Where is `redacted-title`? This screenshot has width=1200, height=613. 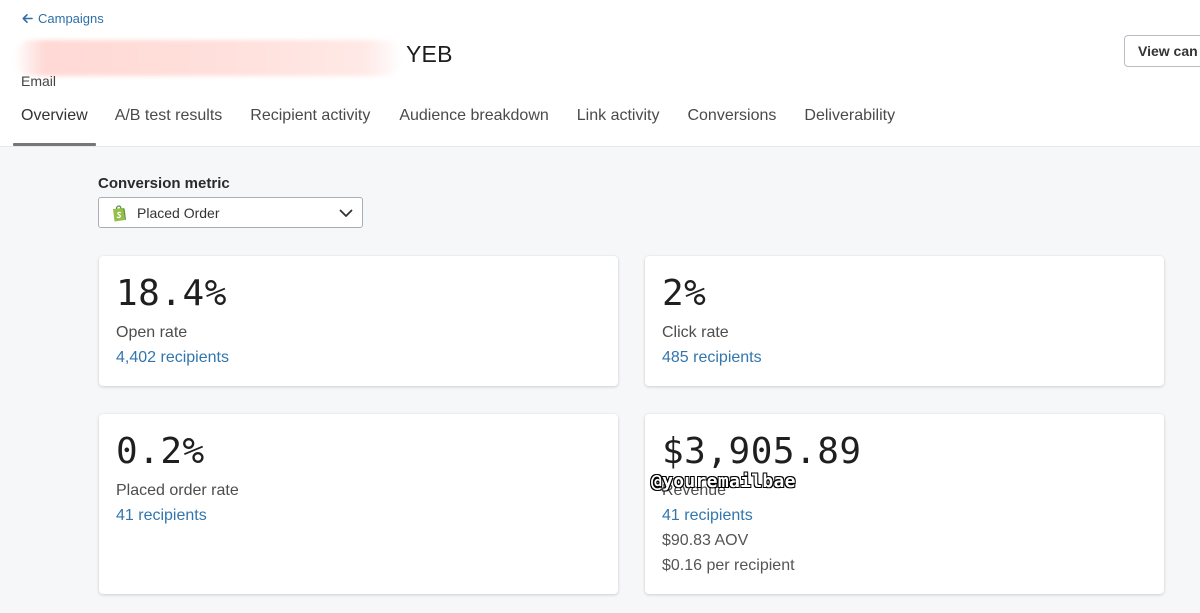
redacted-title is located at coordinates (208, 58).